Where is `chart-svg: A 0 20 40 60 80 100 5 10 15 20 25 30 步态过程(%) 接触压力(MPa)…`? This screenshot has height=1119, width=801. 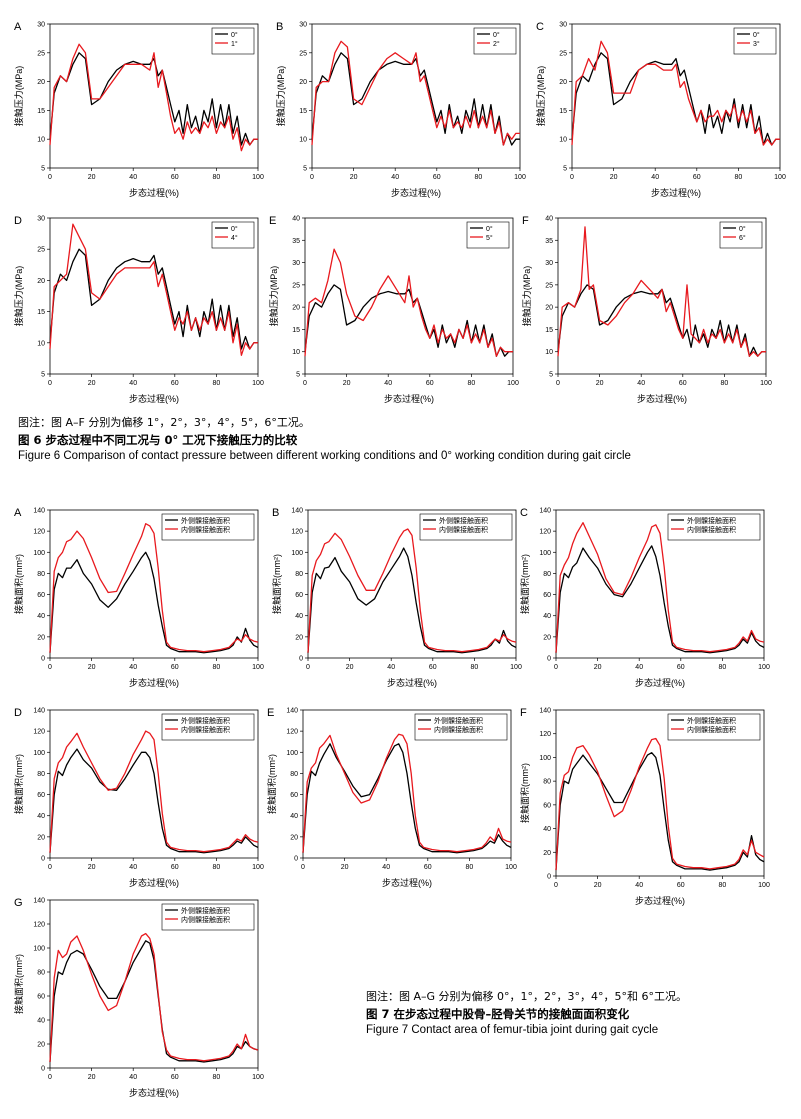
chart-svg: A 0 20 40 60 80 100 5 10 15 20 25 30 步态过程(%) 接触压力(MPa)… is located at coordinates (138, 109).